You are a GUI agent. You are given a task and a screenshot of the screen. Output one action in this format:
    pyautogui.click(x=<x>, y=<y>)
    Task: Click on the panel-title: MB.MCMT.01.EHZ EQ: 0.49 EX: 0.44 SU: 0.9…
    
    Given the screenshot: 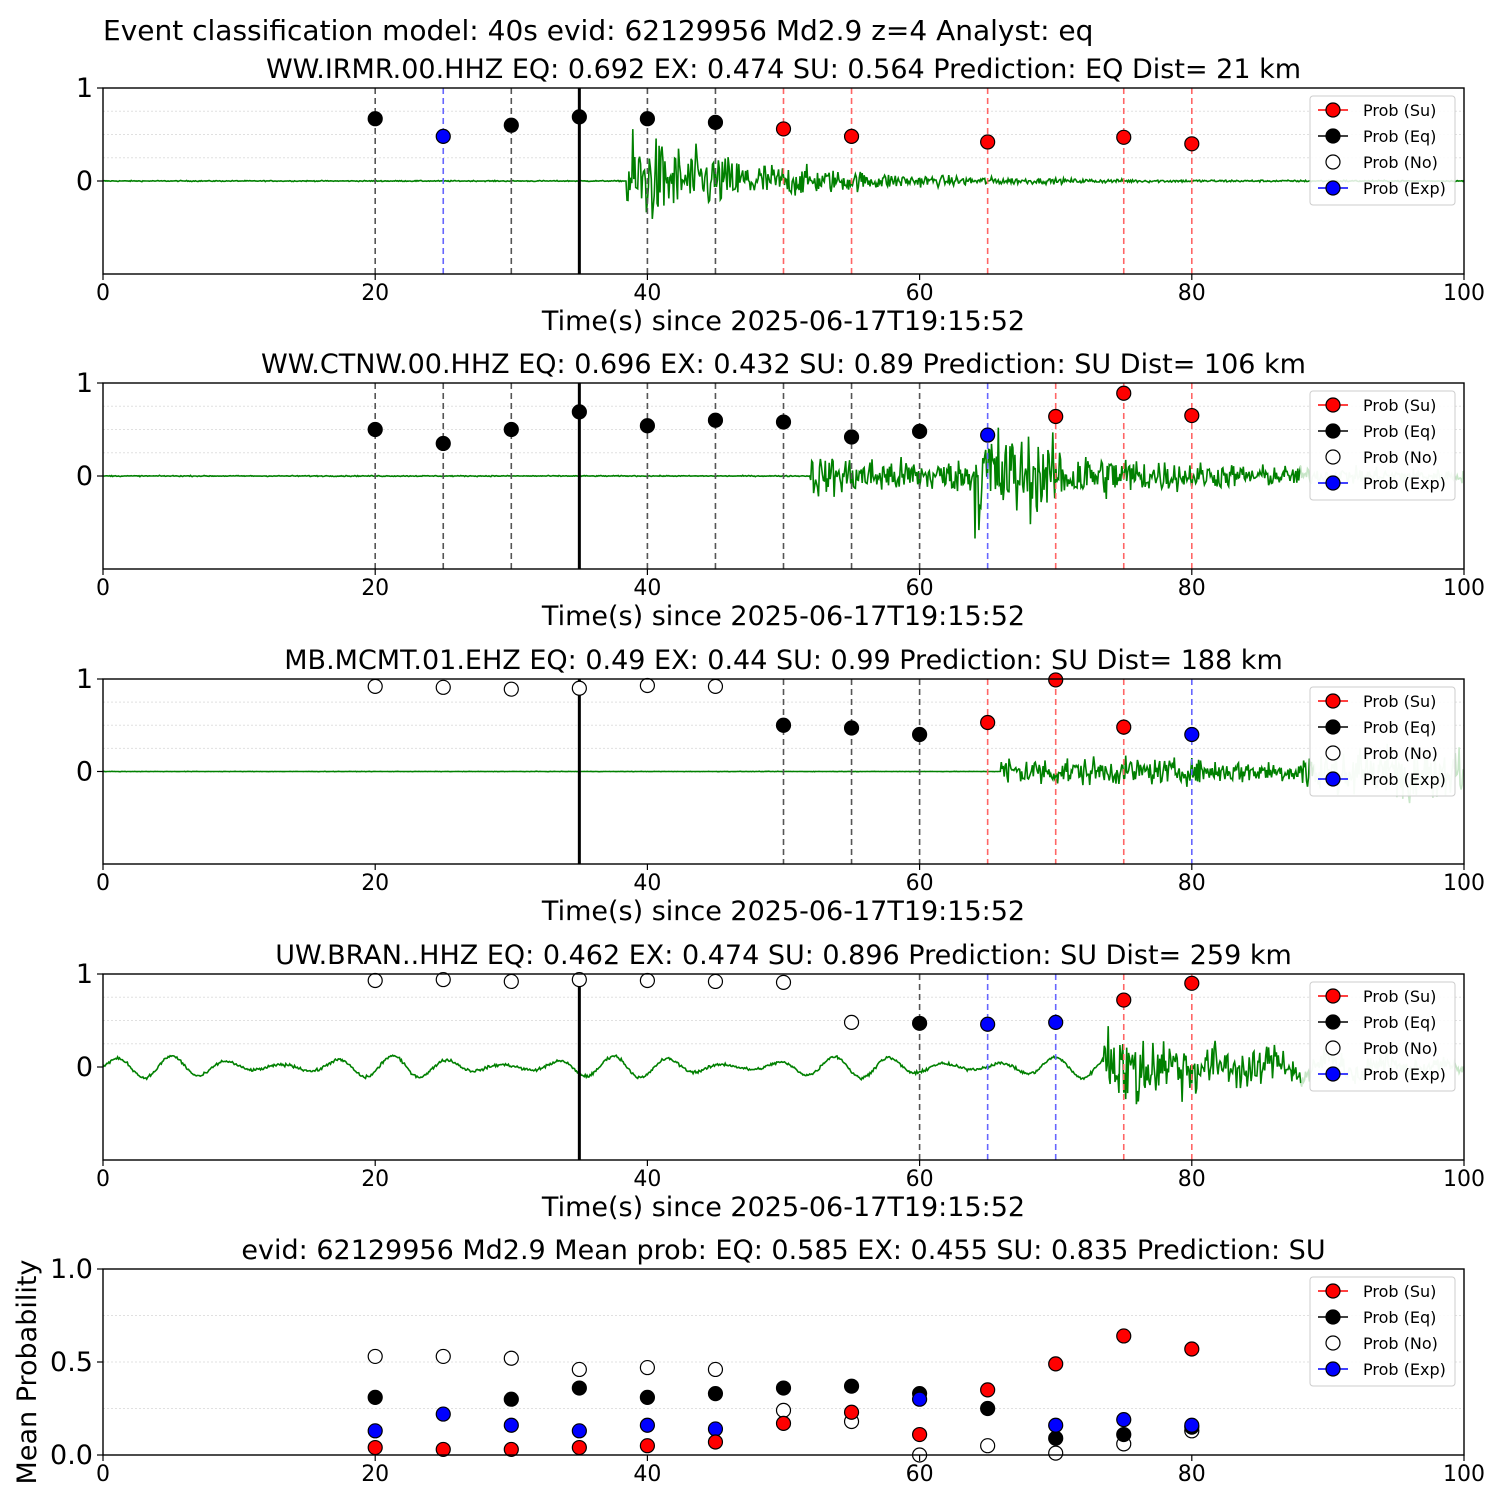 What is the action you would take?
    pyautogui.click(x=783, y=660)
    